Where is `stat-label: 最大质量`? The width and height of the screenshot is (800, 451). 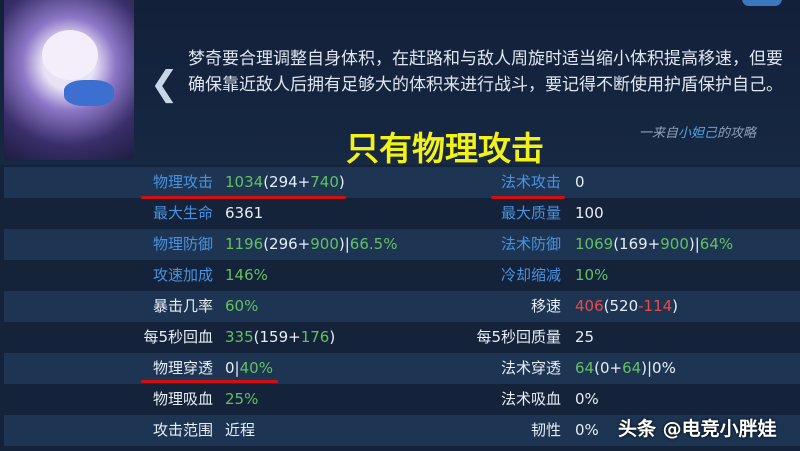 stat-label: 最大质量 is located at coordinates (530, 213).